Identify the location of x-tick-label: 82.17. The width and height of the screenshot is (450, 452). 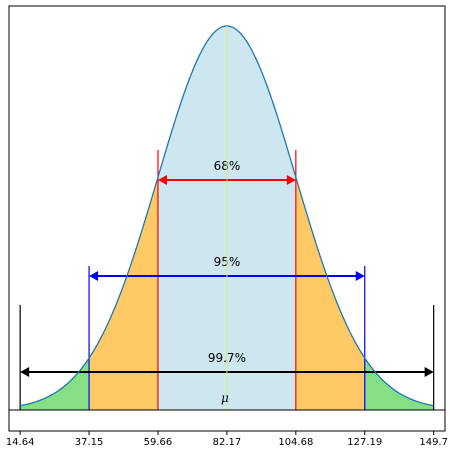
(227, 442).